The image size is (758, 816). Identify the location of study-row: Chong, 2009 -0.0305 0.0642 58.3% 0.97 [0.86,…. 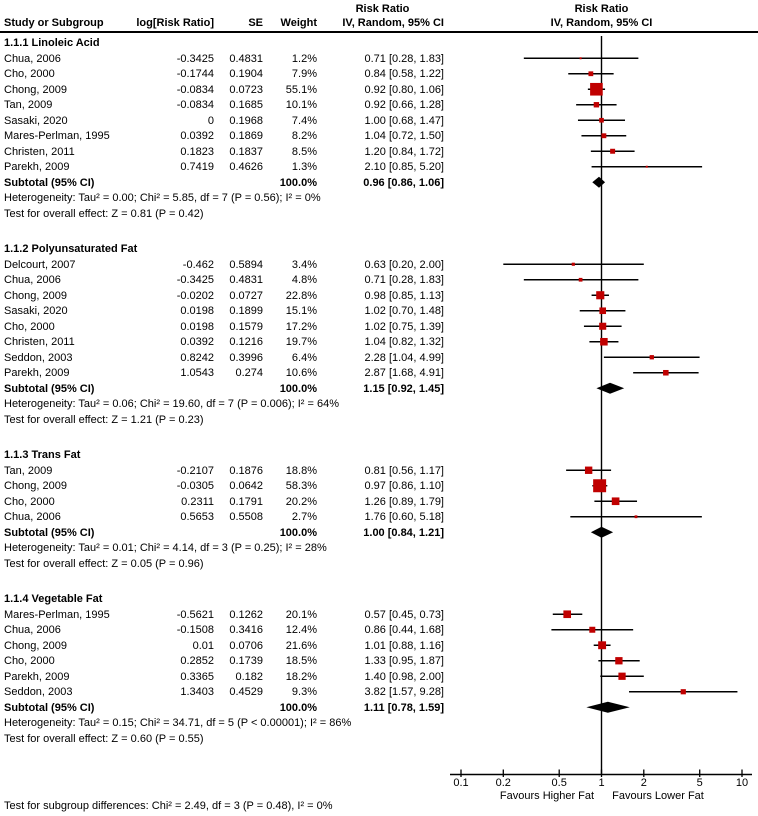
(230, 487).